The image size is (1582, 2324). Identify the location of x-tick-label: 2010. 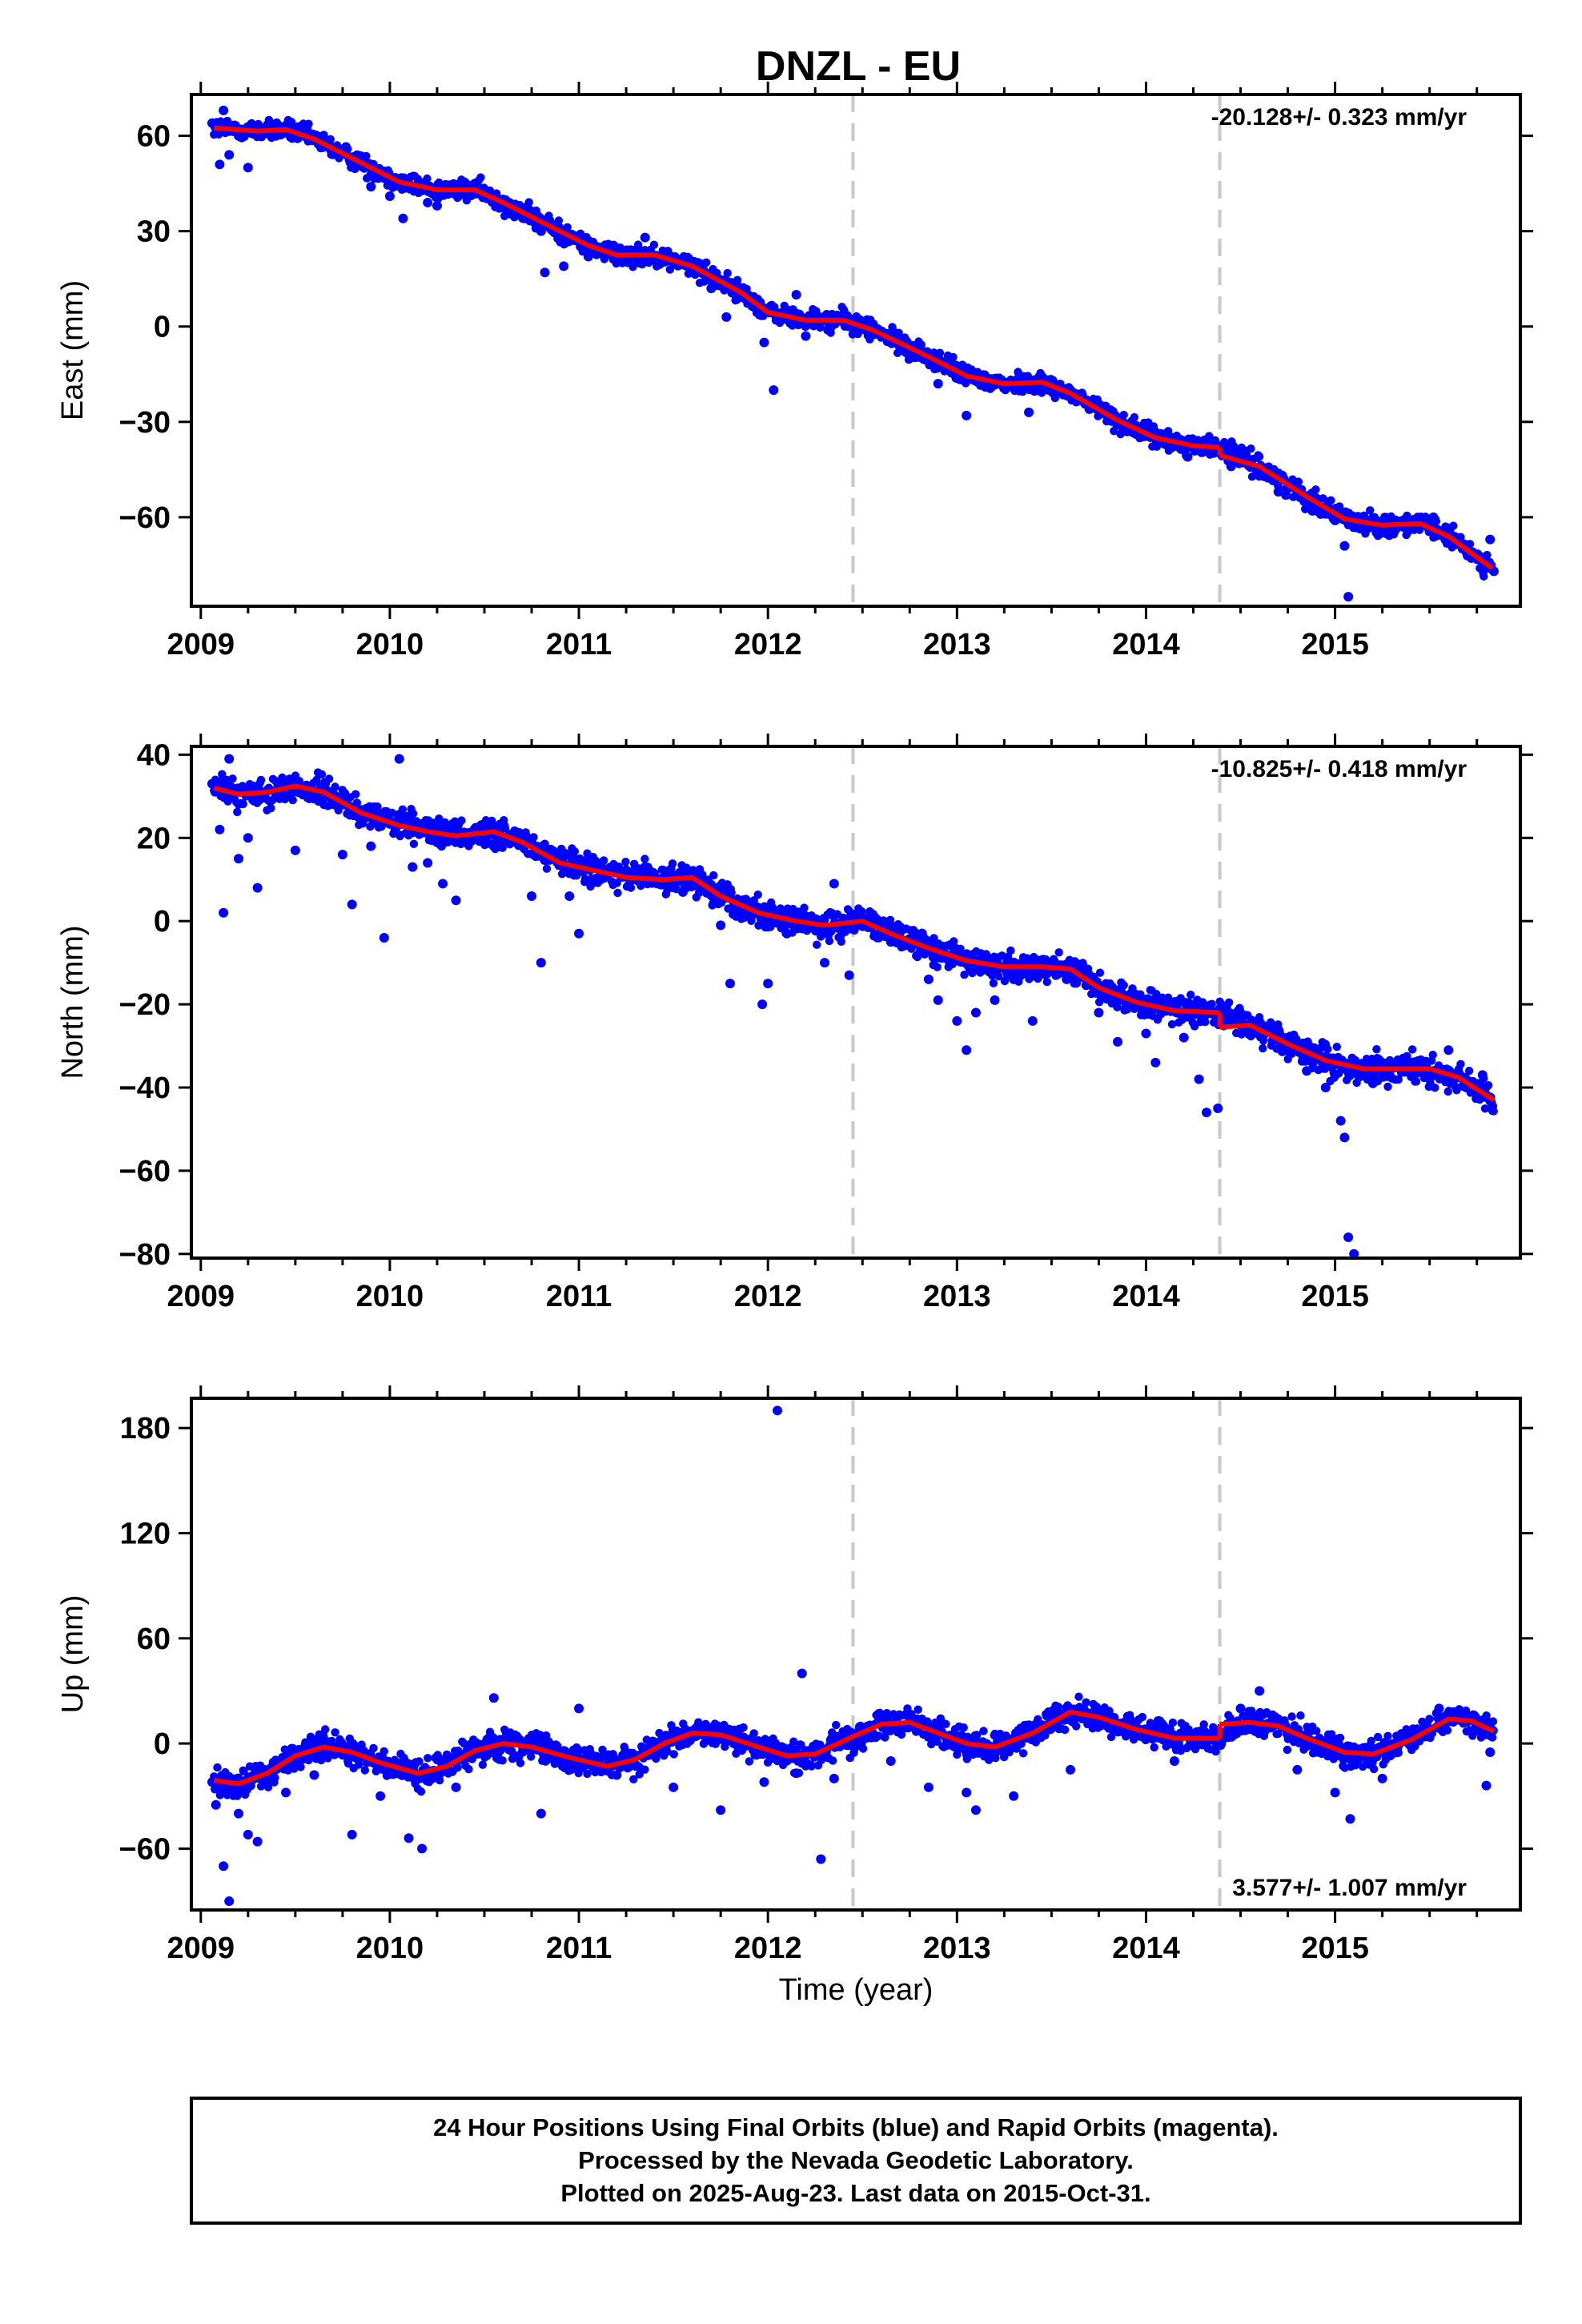
(390, 644).